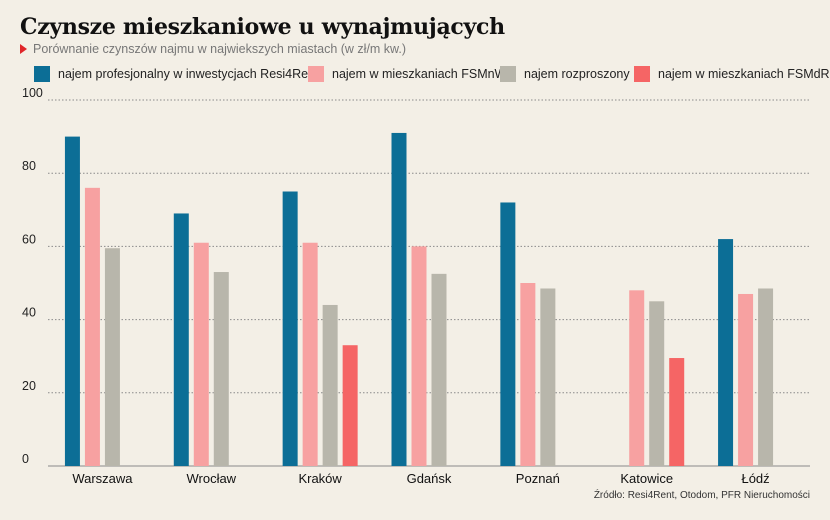 The image size is (830, 520). Describe the element at coordinates (744, 74) in the screenshot. I see `legend-label-fsmdr: najem w mieszkaniach FSMdR` at that location.